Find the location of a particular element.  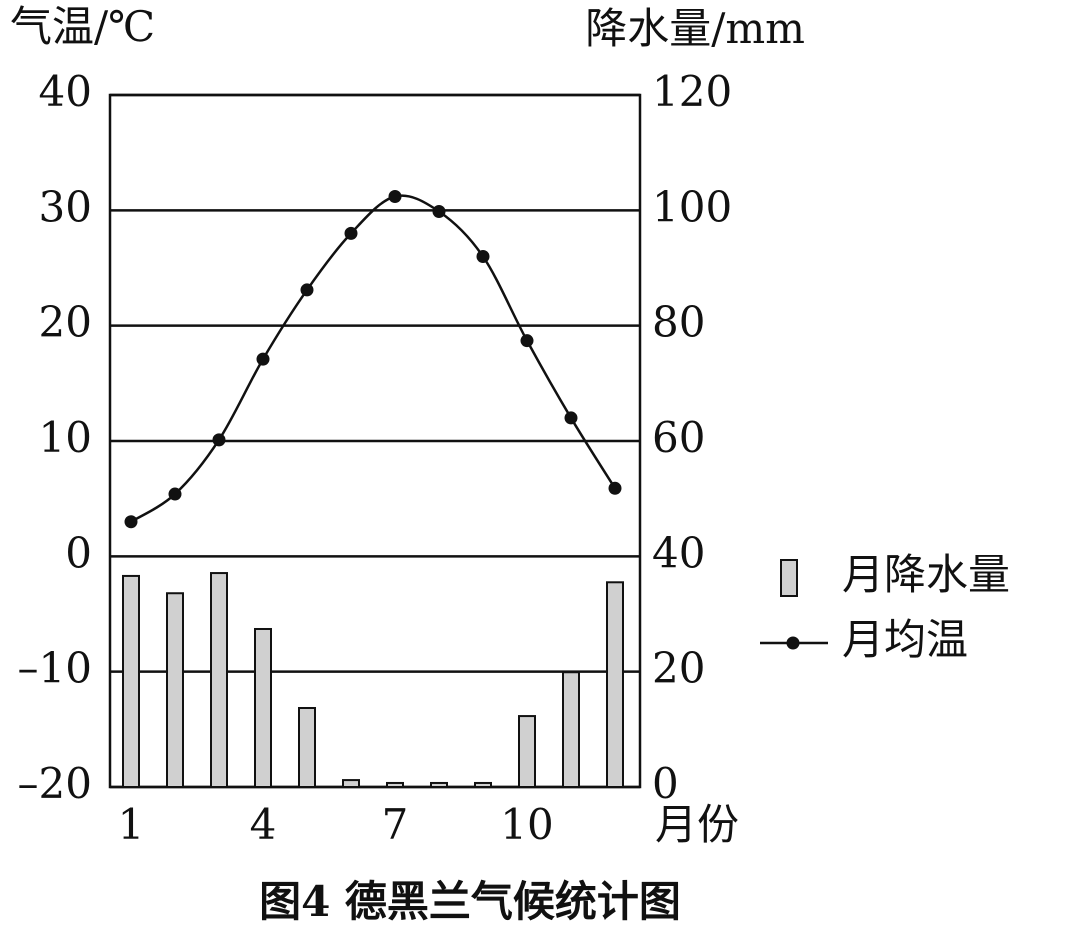

x-tick-label: 10 is located at coordinates (526, 824).